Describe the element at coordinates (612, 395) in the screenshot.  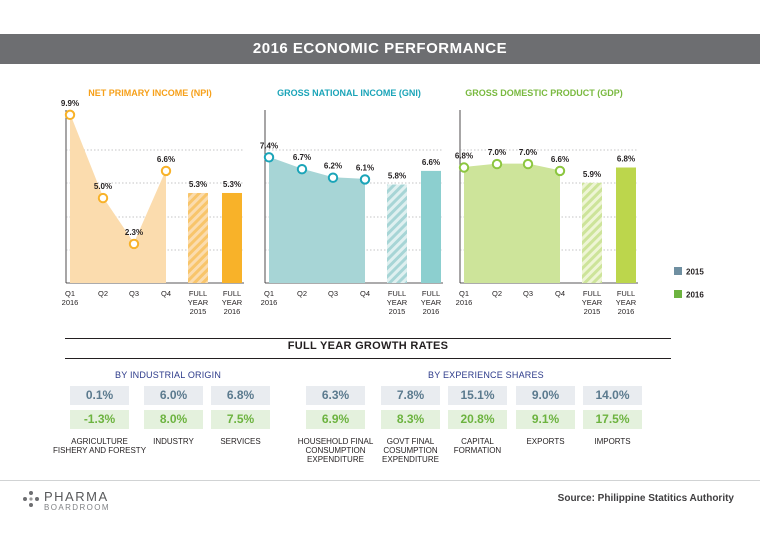
I see `growth-value-2015: 14.0%` at that location.